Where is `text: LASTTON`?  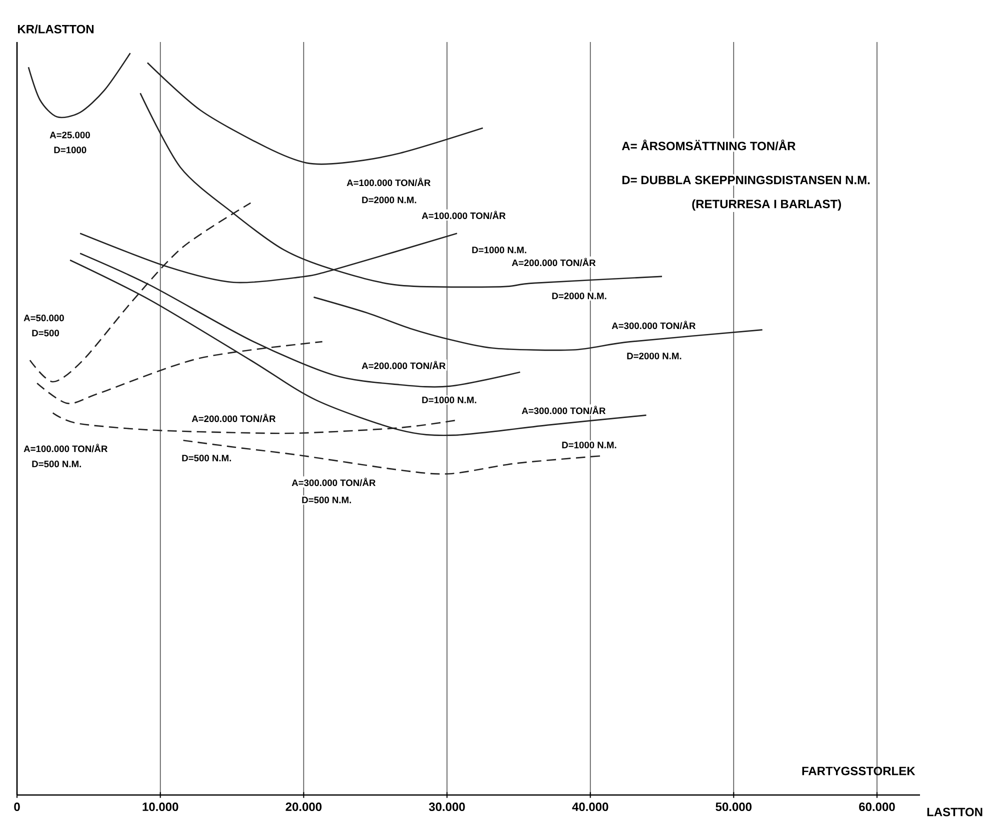 text: LASTTON is located at coordinates (954, 812).